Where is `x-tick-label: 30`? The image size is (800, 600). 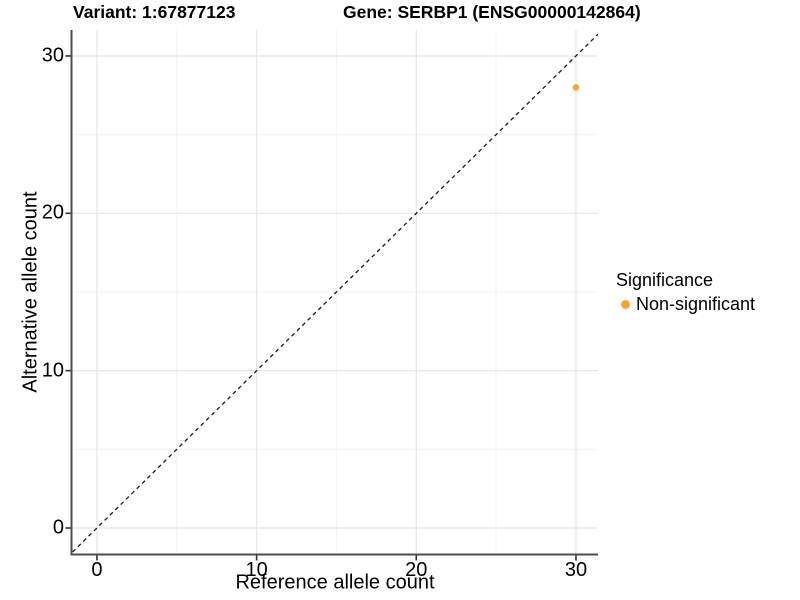
x-tick-label: 30 is located at coordinates (576, 570).